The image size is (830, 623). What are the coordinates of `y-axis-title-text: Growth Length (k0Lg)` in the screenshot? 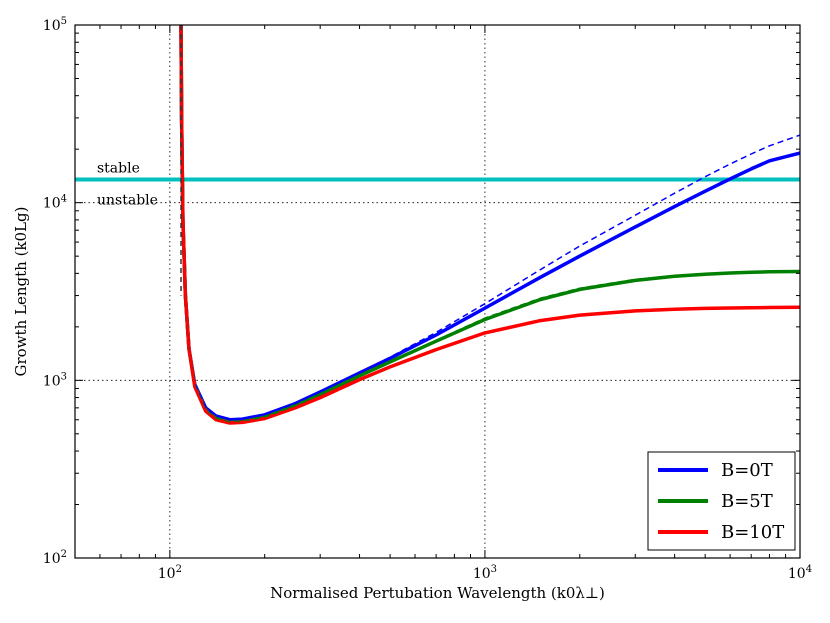 It's located at (21, 292).